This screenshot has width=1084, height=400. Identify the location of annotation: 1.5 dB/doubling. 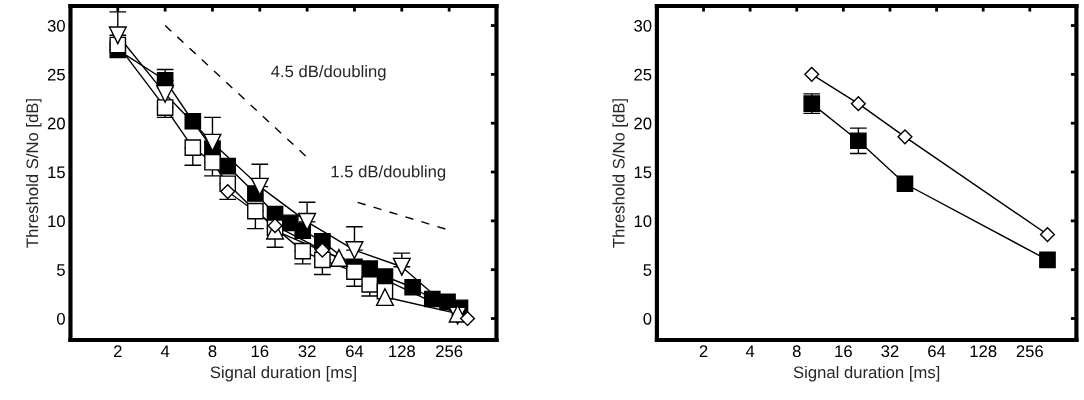
(388, 173).